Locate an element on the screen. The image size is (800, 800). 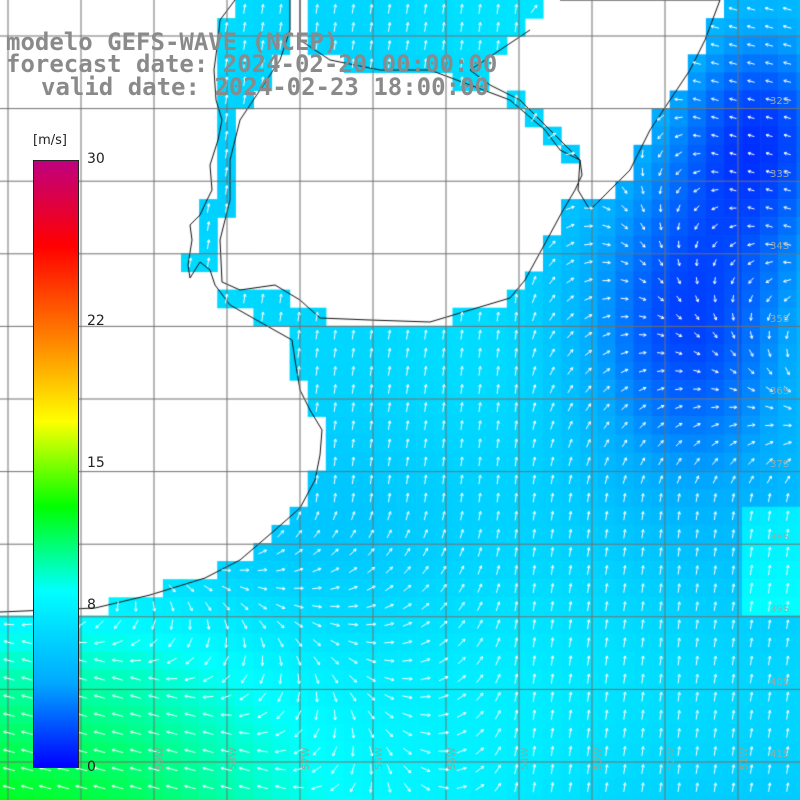
latitude-label: 38S is located at coordinates (780, 537).